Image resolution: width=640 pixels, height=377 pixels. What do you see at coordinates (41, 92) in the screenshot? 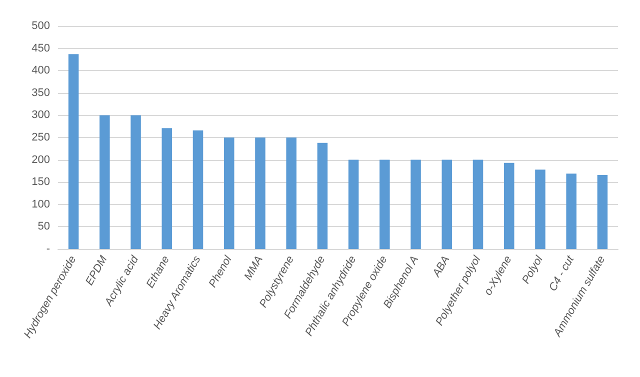
I see `y-tick-label: 350` at bounding box center [41, 92].